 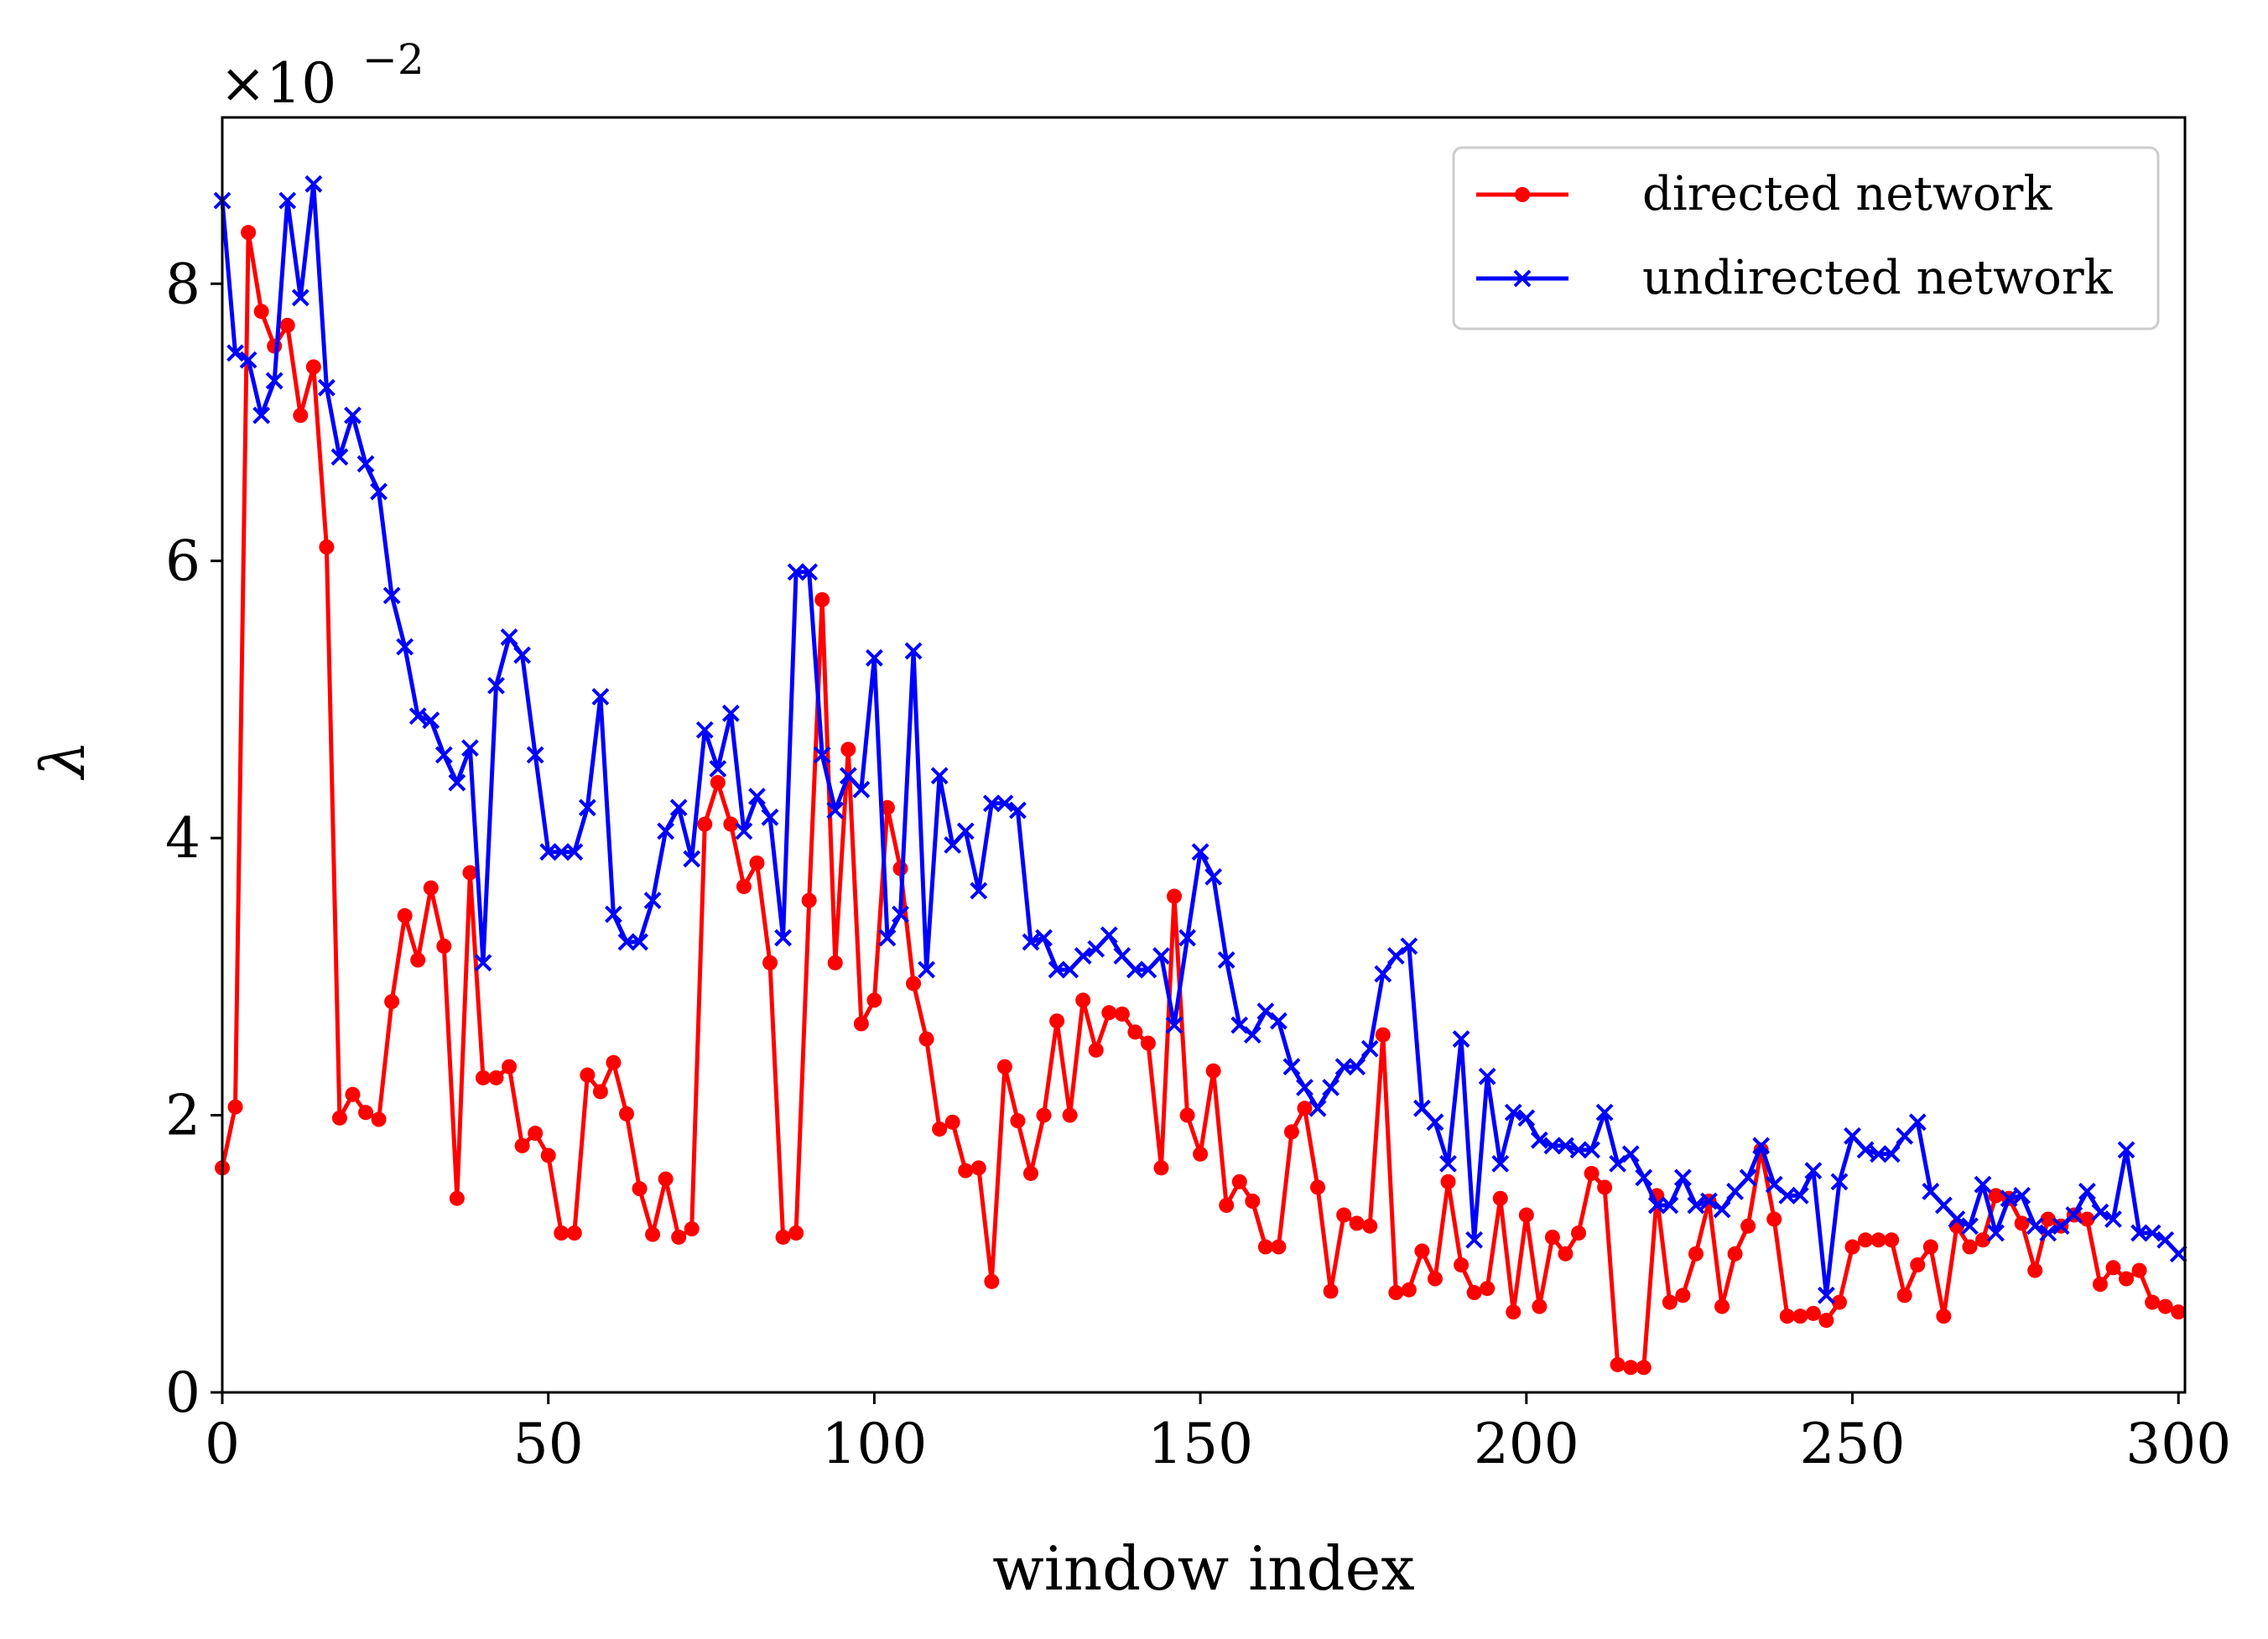 What do you see at coordinates (393, 60) in the screenshot?
I see `y-multiplier-exponent: −2` at bounding box center [393, 60].